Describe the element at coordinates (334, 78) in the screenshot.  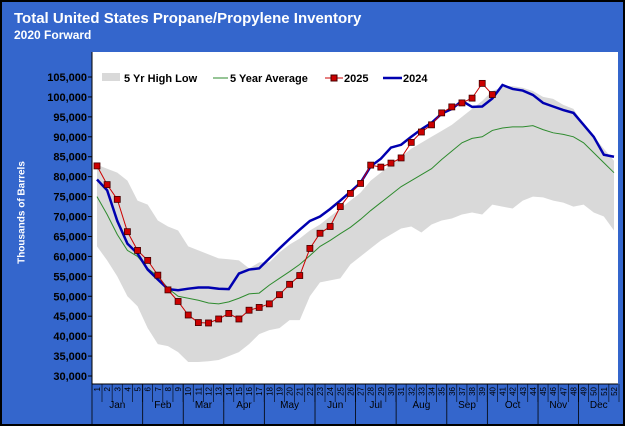
I see `legend-marker-2025` at that location.